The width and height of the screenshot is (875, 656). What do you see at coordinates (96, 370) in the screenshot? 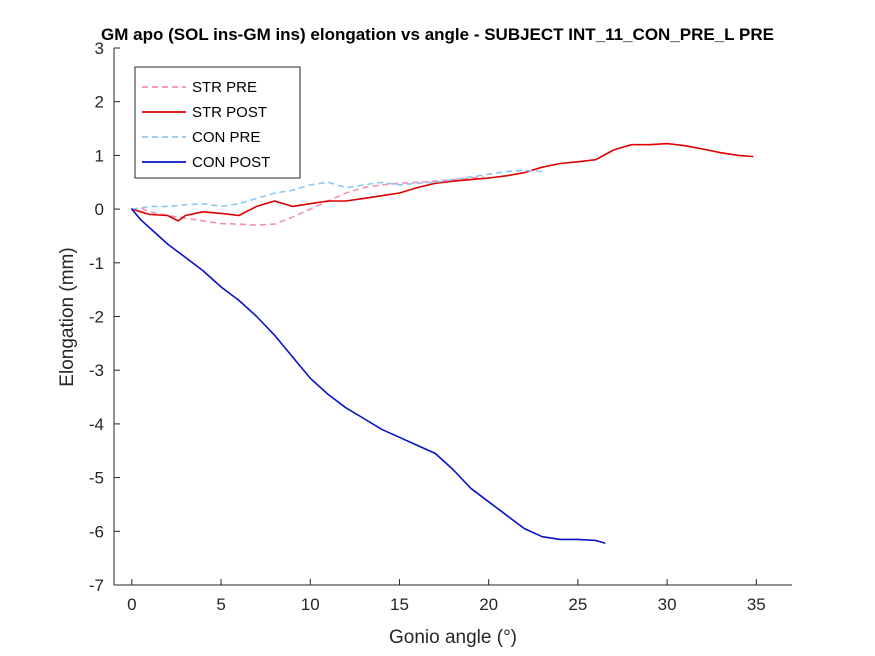
I see `y-tick-label: -3` at bounding box center [96, 370].